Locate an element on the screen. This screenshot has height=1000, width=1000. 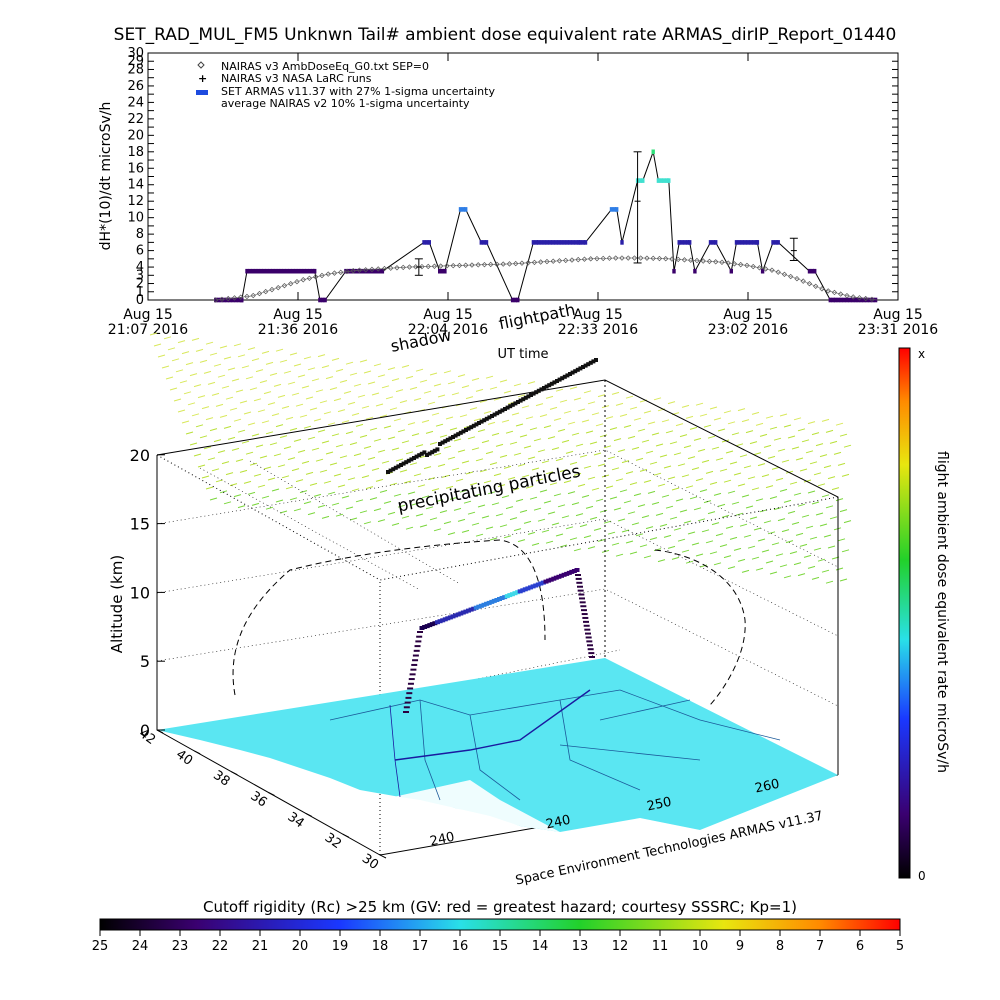
top-x-tick-label-time: 21:36 2016 is located at coordinates (298, 330).